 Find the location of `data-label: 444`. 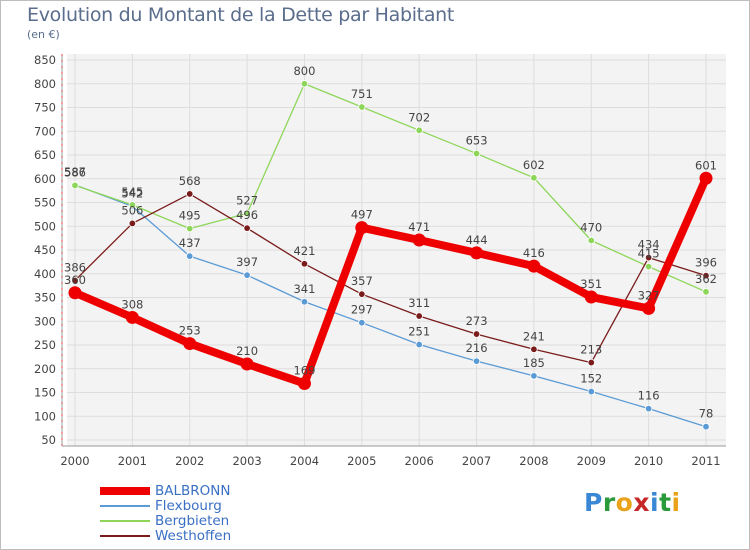

data-label: 444 is located at coordinates (477, 240).